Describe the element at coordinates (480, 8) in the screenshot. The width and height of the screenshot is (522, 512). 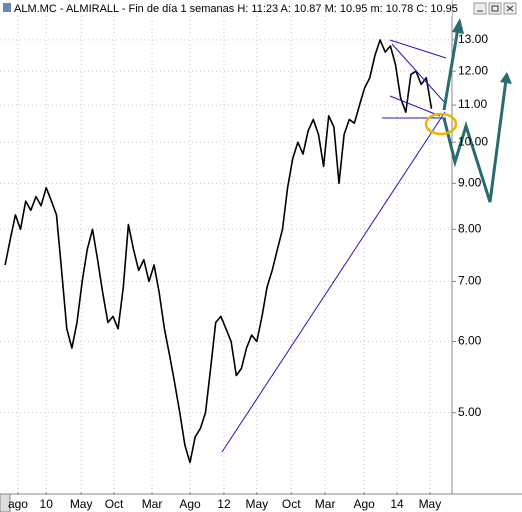
I see `minimize-button` at that location.